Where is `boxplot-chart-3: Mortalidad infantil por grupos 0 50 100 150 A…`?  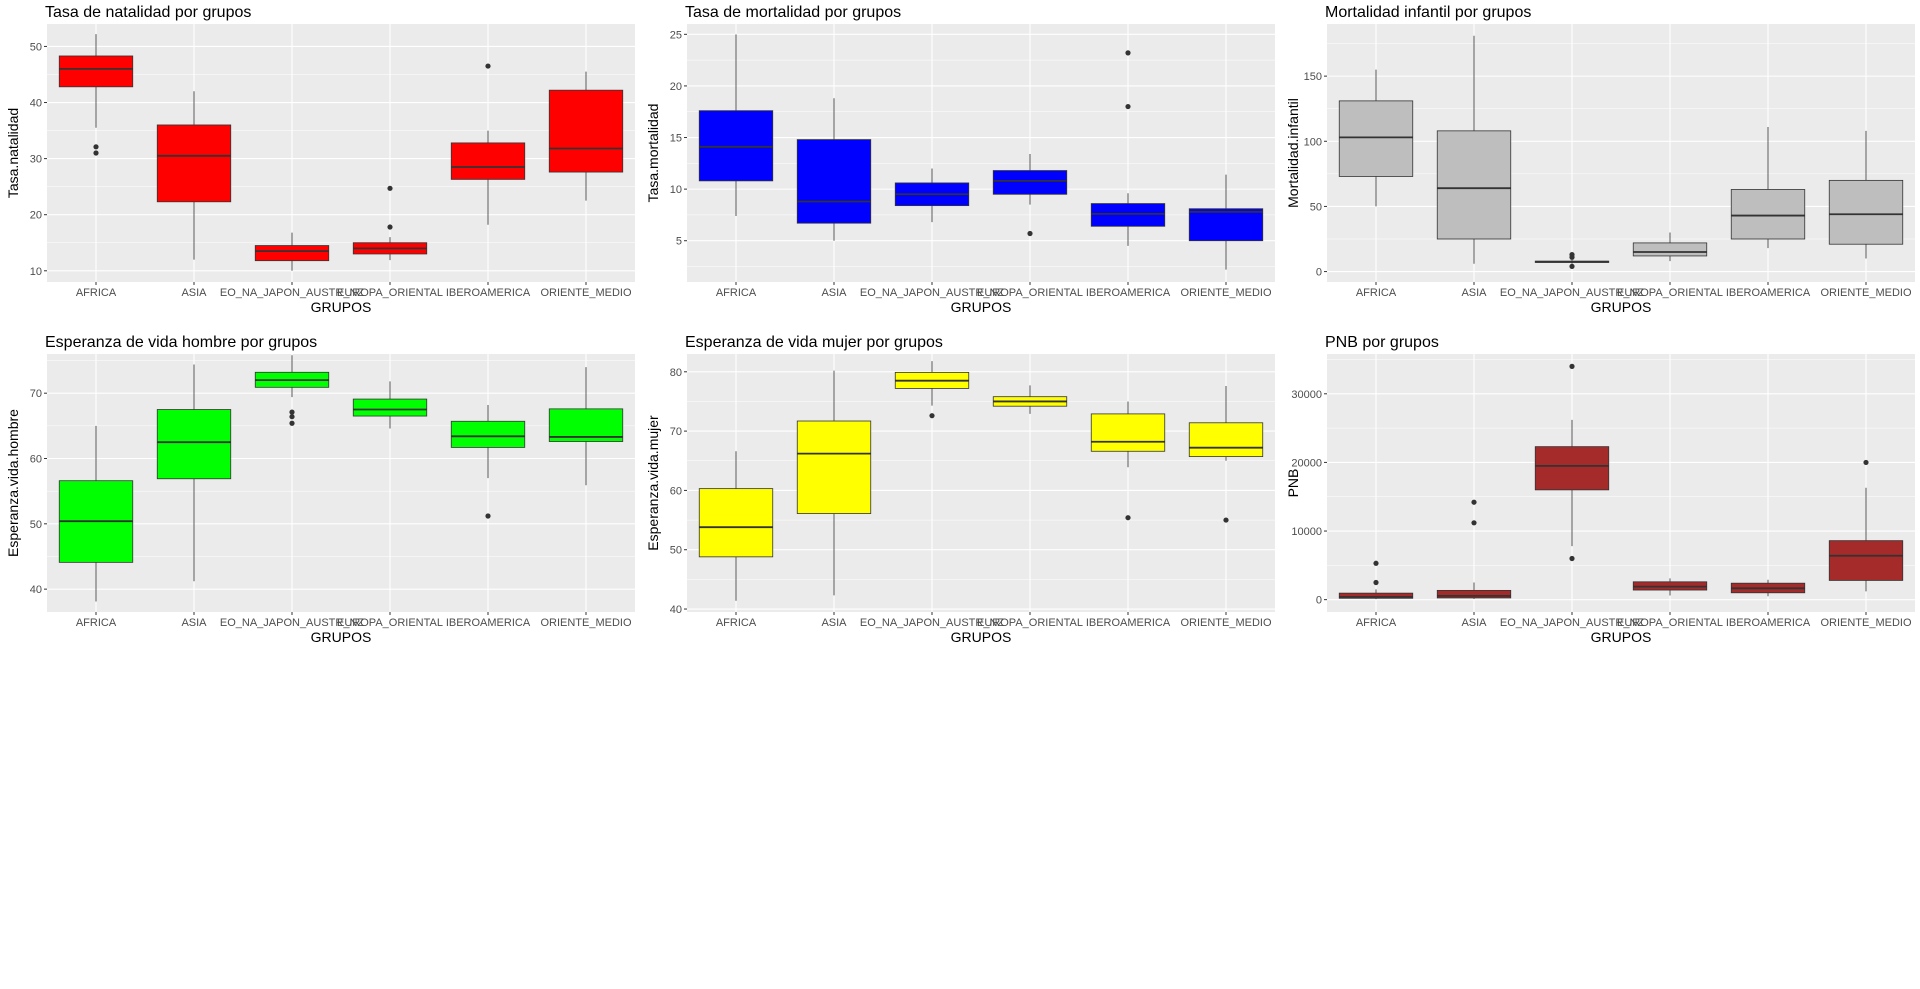
boxplot-chart-3: Mortalidad infantil por grupos 0 50 100 150 A… is located at coordinates (1600, 159).